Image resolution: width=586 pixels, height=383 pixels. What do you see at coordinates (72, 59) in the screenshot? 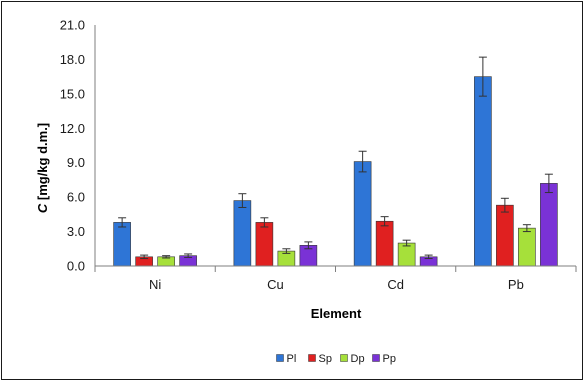
I see `y-tick-label-6: 18.0` at bounding box center [72, 59].